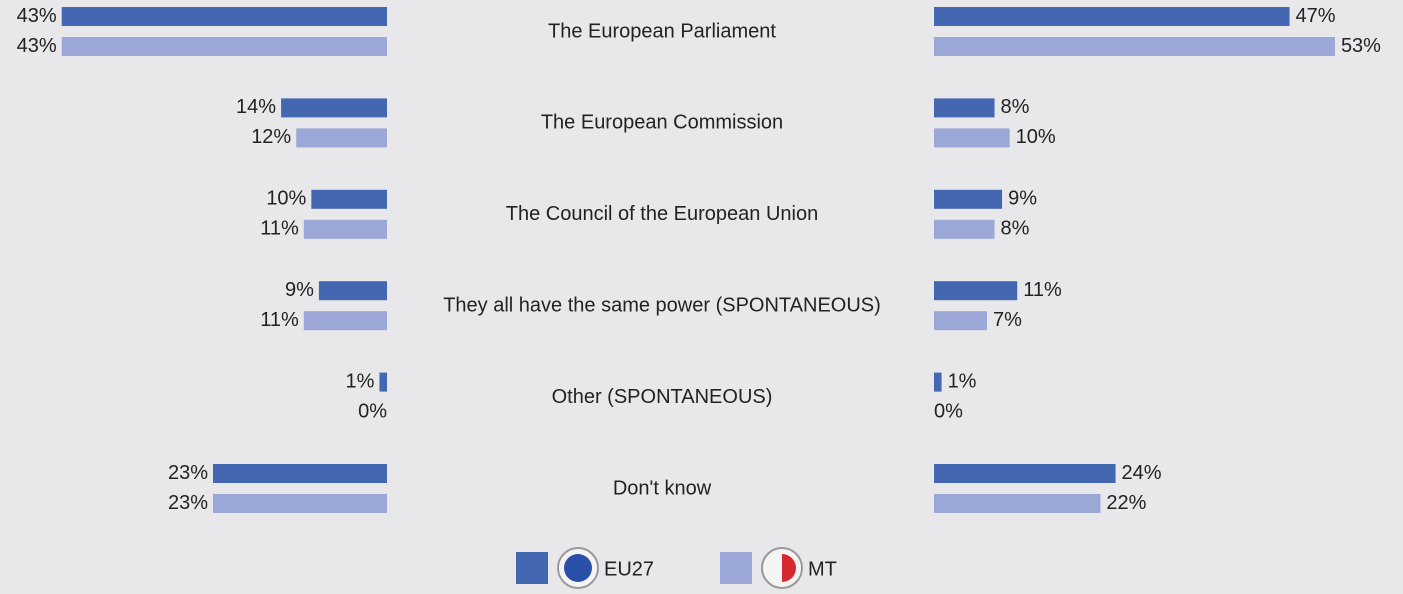 The width and height of the screenshot is (1403, 594). Describe the element at coordinates (662, 123) in the screenshot. I see `category-label: The European Commission` at that location.